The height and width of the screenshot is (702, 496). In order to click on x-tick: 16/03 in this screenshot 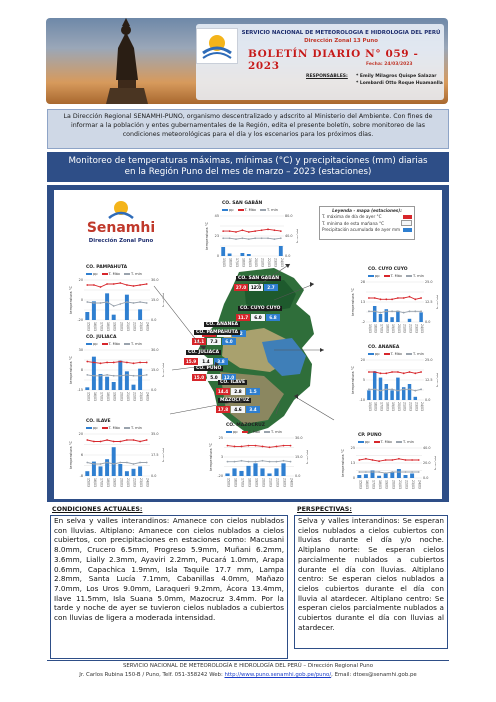, I will do `click(376, 406)`.